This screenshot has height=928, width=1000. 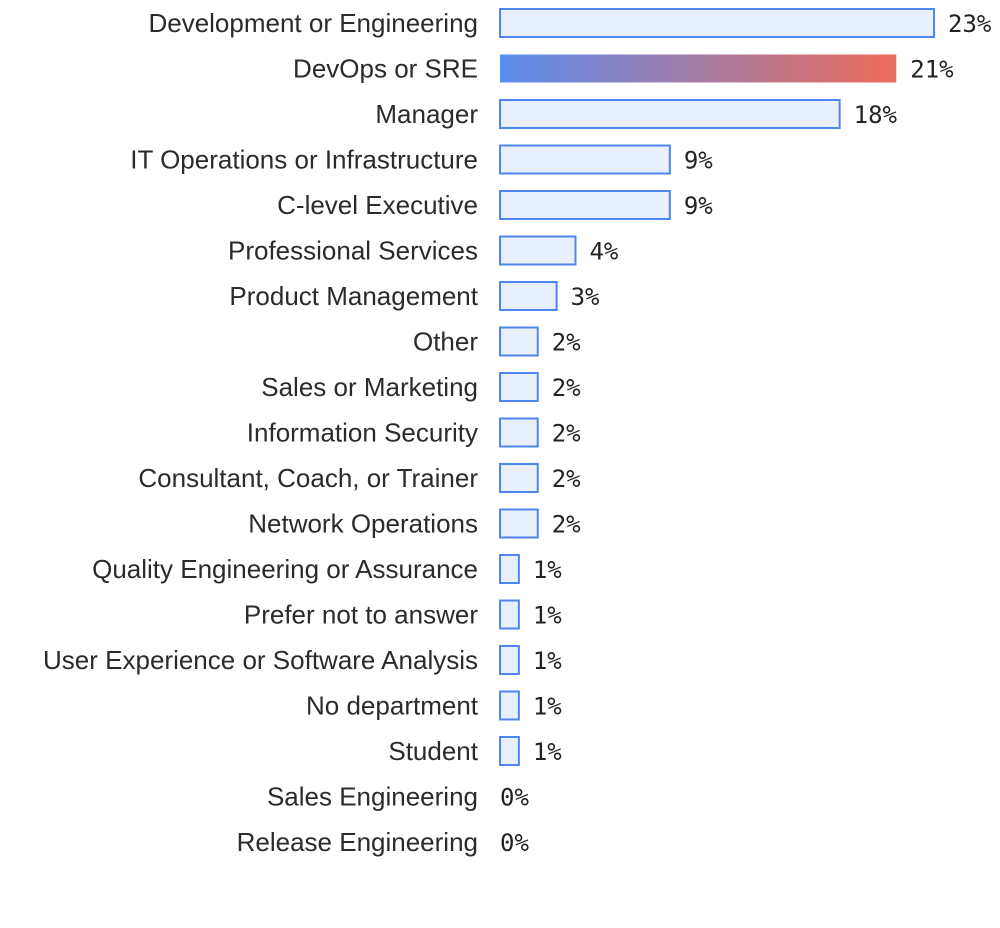 I want to click on bar-professional-services, so click(x=538, y=250).